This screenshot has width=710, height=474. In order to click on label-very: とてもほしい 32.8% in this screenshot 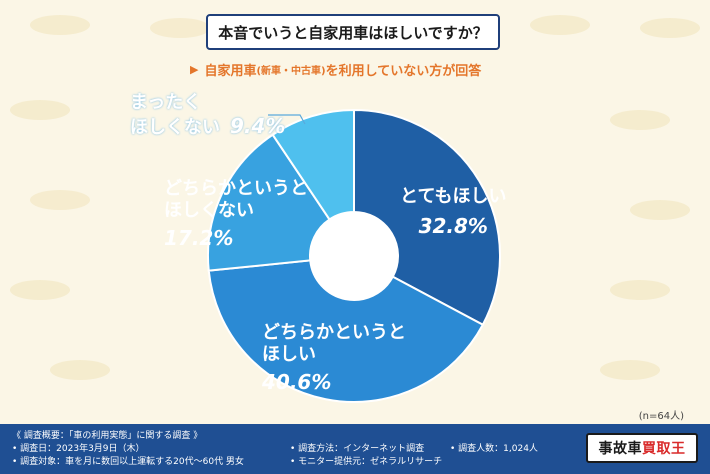, I will do `click(453, 212)`.